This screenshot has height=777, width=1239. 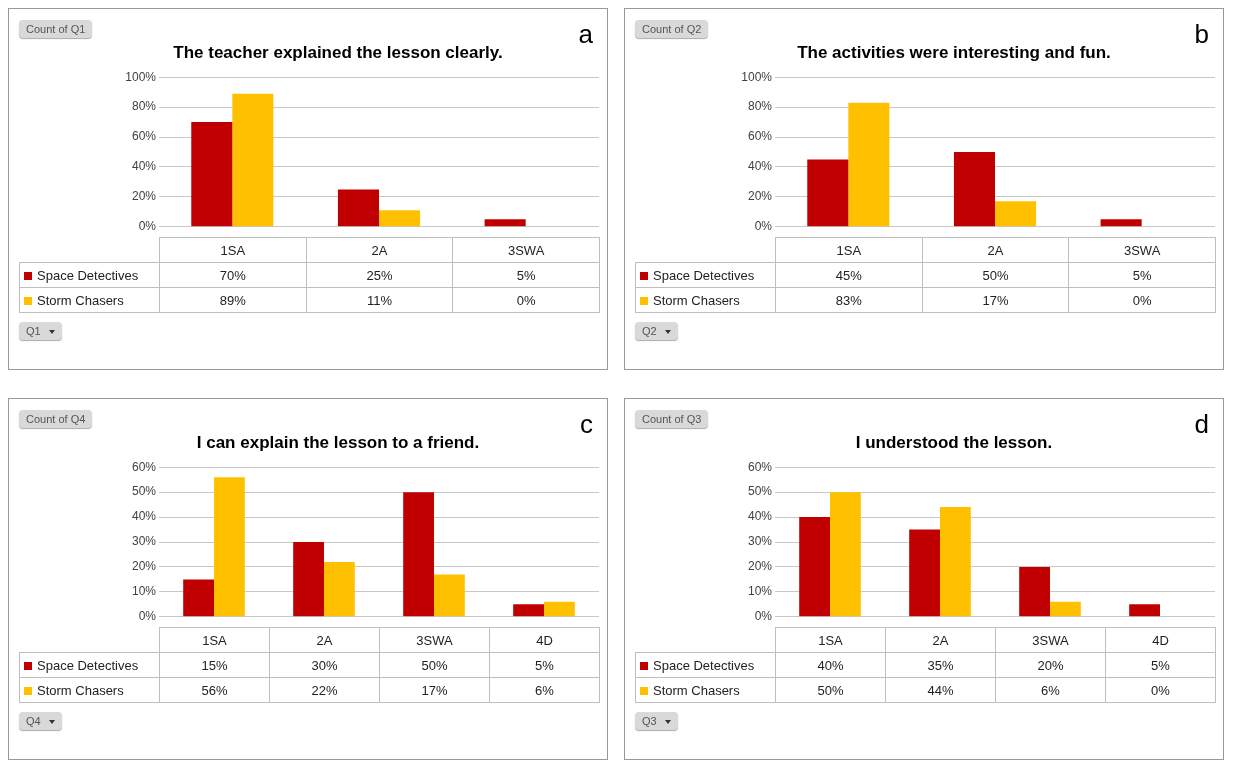 What do you see at coordinates (214, 690) in the screenshot?
I see `data-label: 56%` at bounding box center [214, 690].